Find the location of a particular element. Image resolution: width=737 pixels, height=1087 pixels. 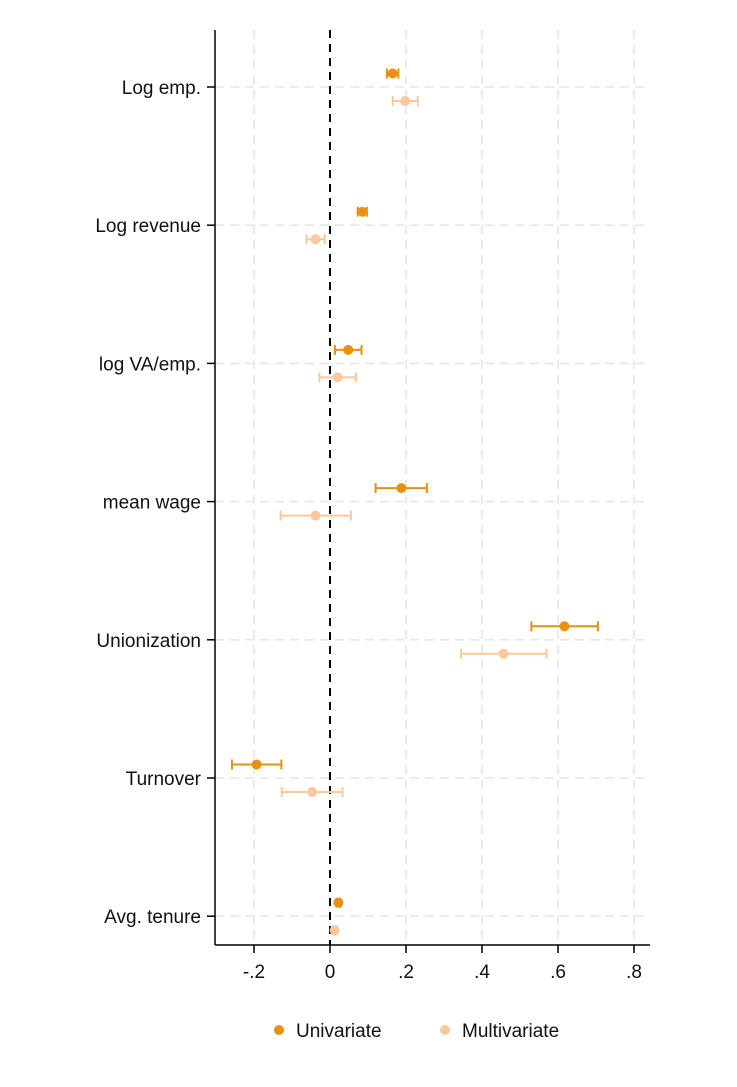

legend-label-univariate: Univariate is located at coordinates (339, 1031).